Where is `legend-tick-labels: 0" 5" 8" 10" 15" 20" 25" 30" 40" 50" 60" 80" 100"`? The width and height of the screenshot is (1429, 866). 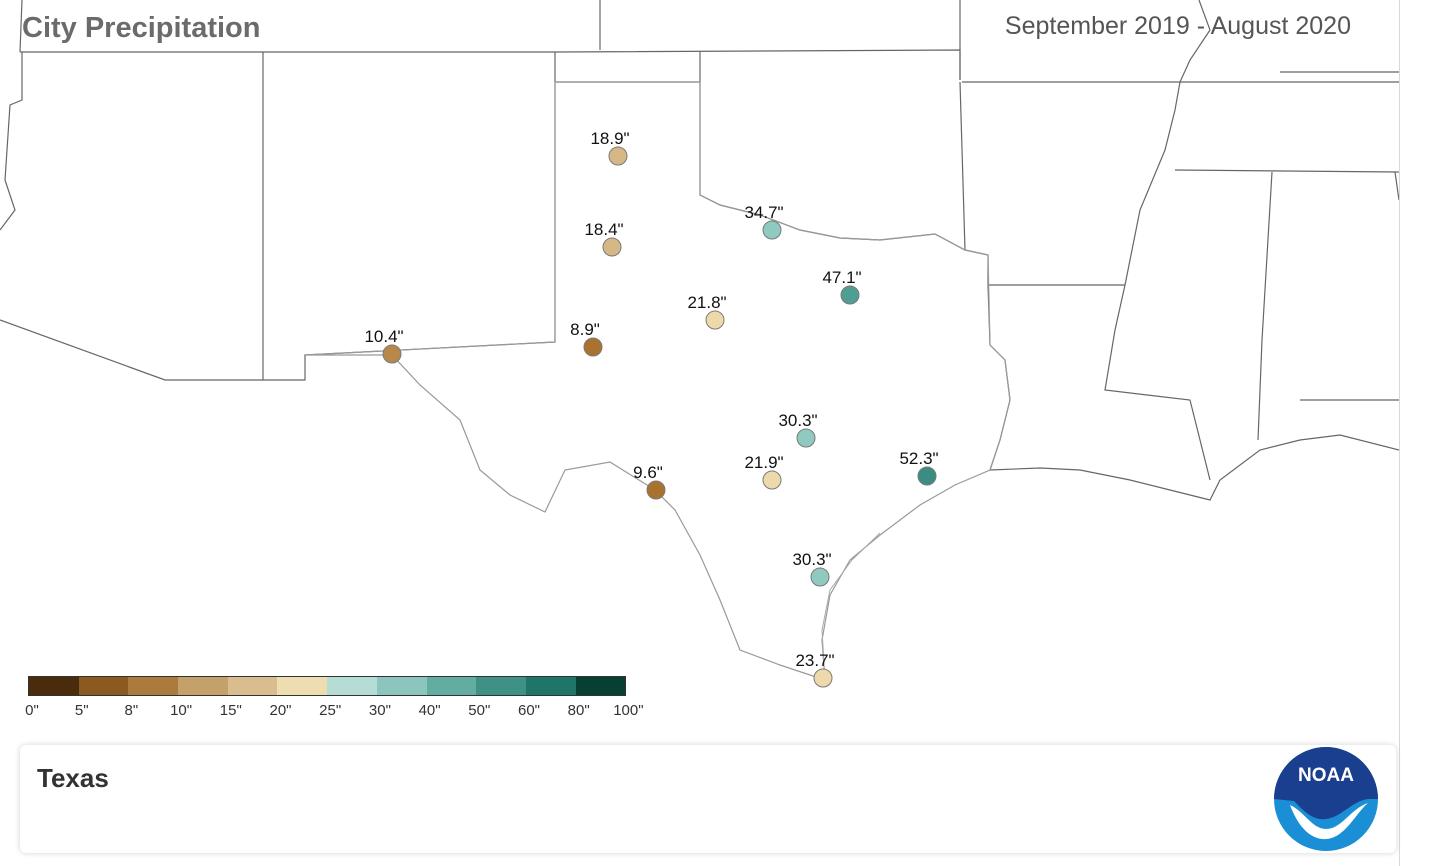 legend-tick-labels: 0" 5" 8" 10" 15" 20" 25" 30" 40" 50" 60" 80" 100" is located at coordinates (334, 714).